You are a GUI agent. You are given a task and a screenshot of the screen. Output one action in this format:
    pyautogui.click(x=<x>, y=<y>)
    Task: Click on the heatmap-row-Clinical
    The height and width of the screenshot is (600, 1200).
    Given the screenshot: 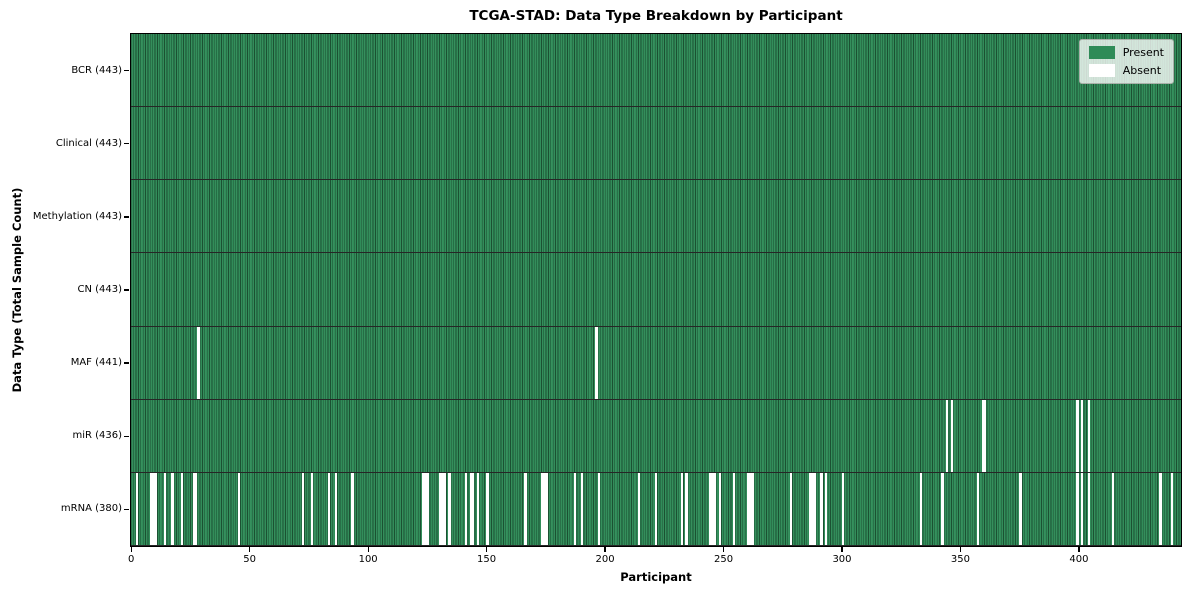 What is the action you would take?
    pyautogui.click(x=656, y=144)
    